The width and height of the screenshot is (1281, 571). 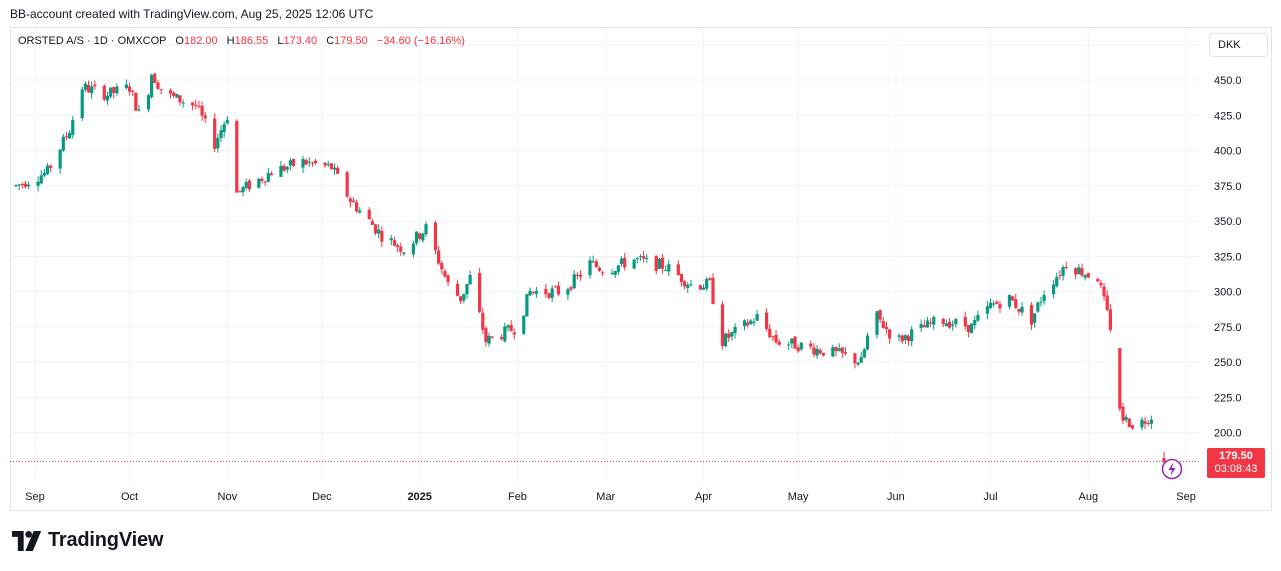 What do you see at coordinates (351, 41) in the screenshot?
I see `close-value: 179.50` at bounding box center [351, 41].